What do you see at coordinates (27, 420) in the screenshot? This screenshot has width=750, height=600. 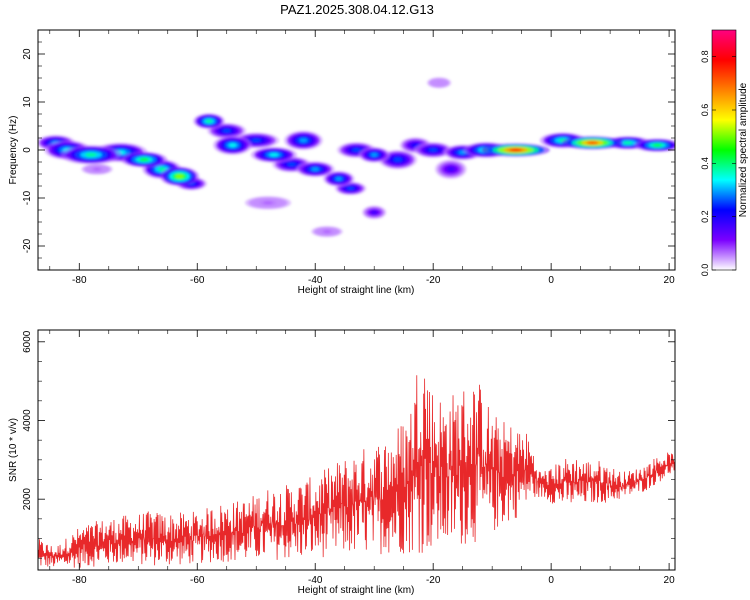 I see `y-tick-label: 4000` at bounding box center [27, 420].